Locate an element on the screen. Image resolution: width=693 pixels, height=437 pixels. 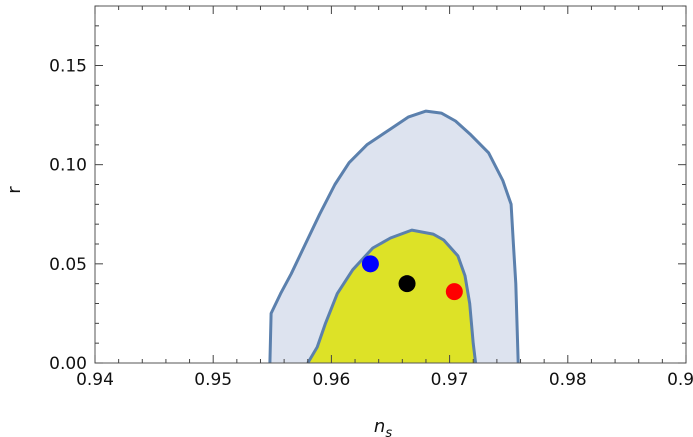
x-tick-label: 0.99 is located at coordinates (680, 380).